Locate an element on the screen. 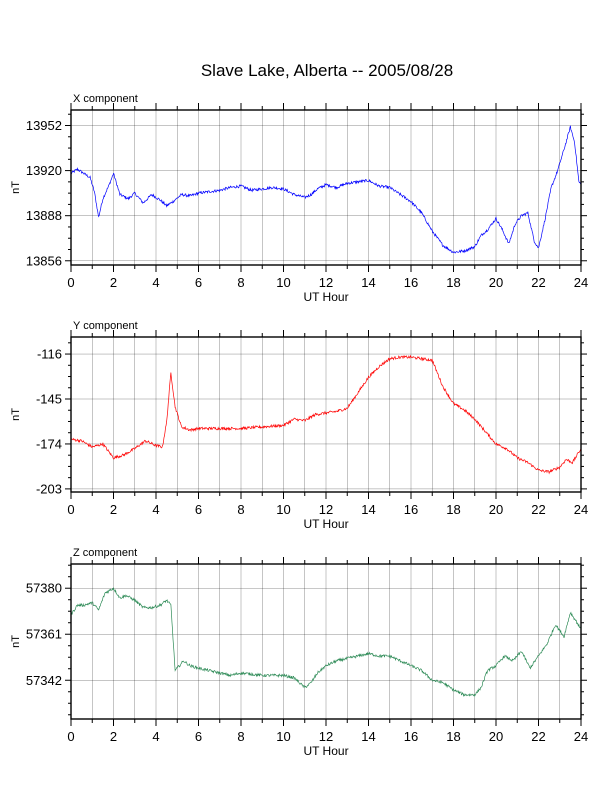 The height and width of the screenshot is (792, 612). y-tick-label: 13888 is located at coordinates (44, 215).